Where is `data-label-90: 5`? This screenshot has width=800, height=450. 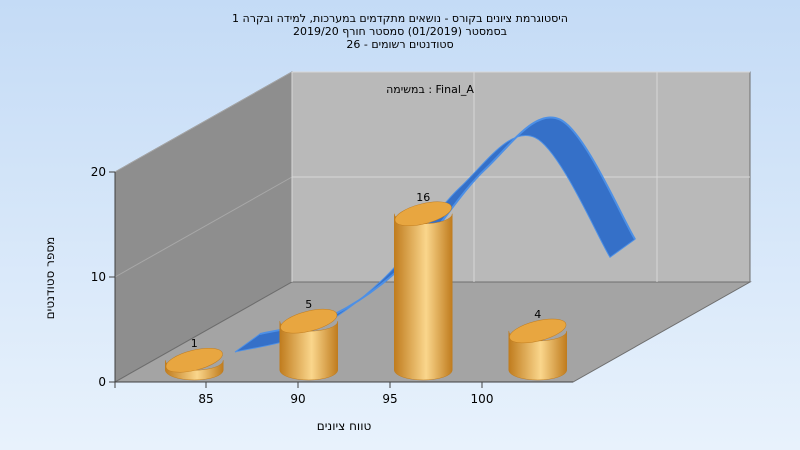
data-label-90: 5 is located at coordinates (308, 304).